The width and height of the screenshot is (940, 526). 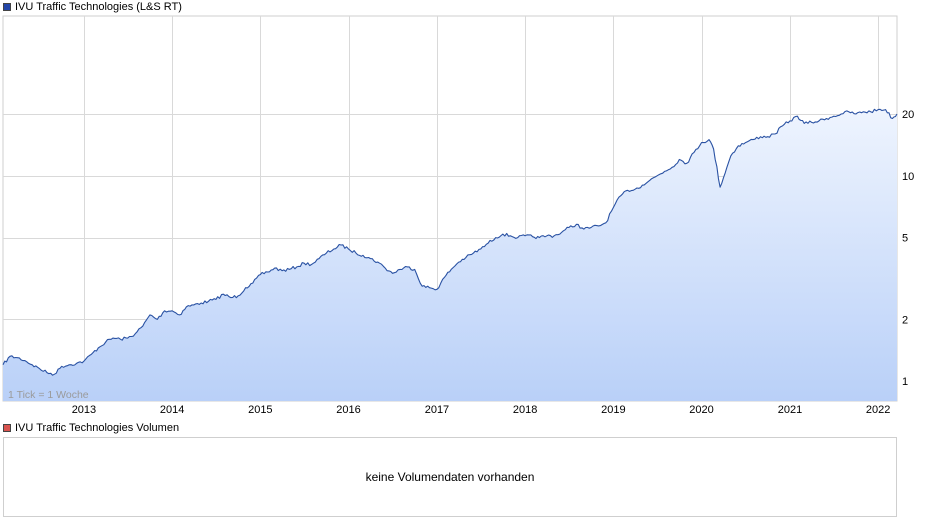 What do you see at coordinates (348, 410) in the screenshot?
I see `x-tick-label-2016: 2016` at bounding box center [348, 410].